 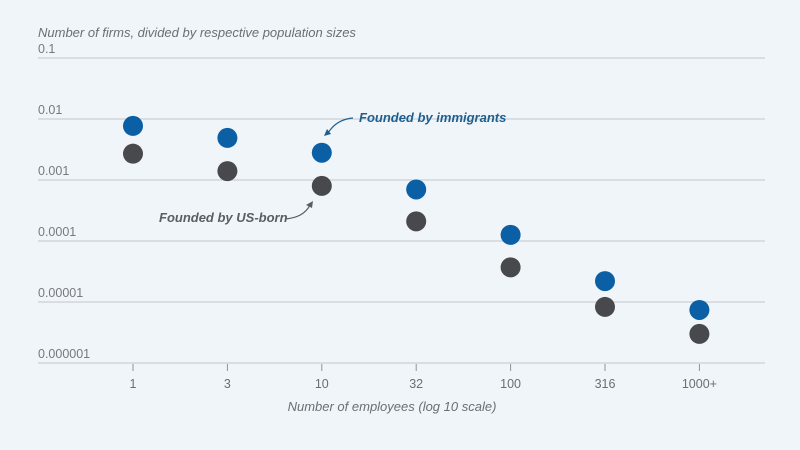 What do you see at coordinates (605, 384) in the screenshot?
I see `x-tick-label: 316` at bounding box center [605, 384].